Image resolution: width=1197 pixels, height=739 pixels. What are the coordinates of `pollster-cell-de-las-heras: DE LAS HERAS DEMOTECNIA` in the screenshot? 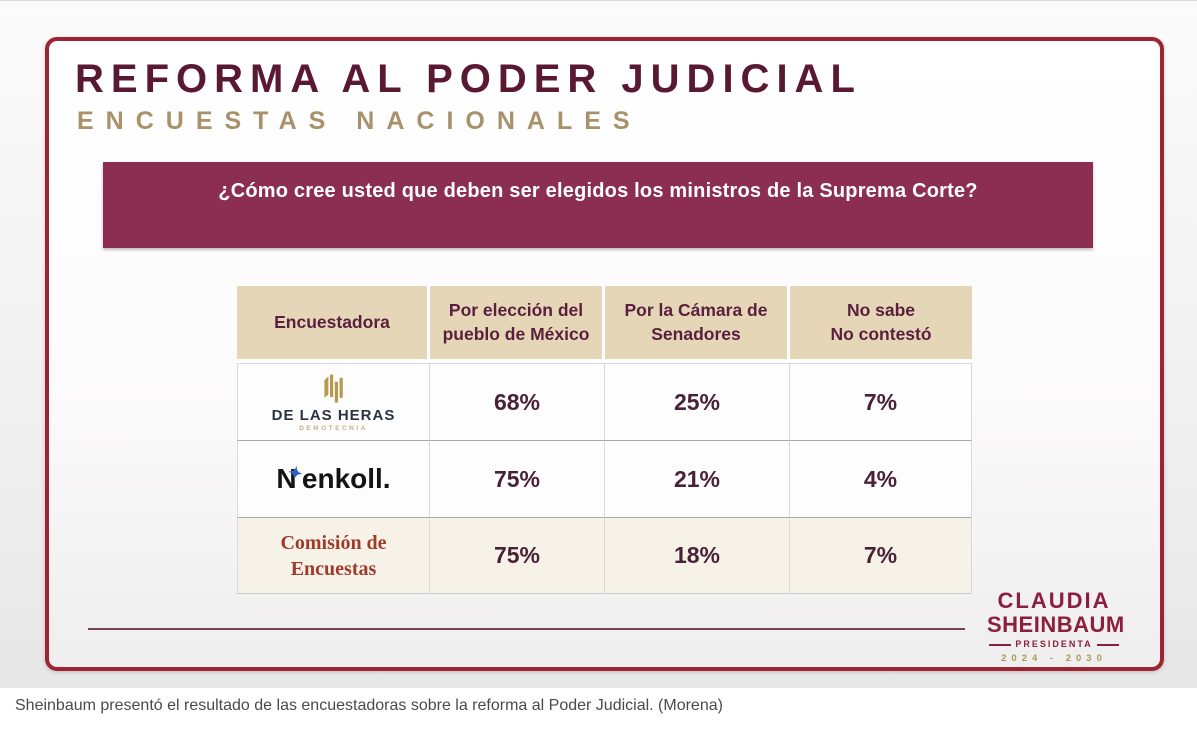 It's located at (333, 401).